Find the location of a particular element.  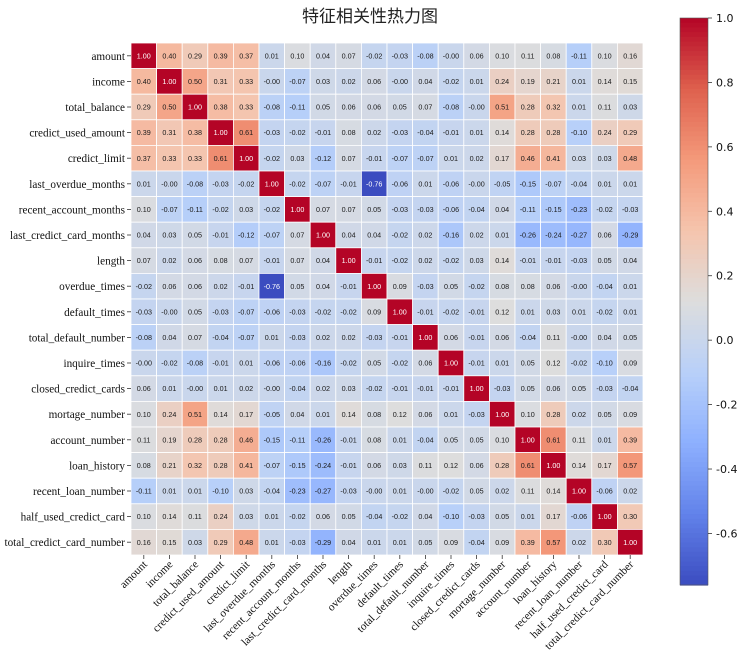

y-tick-label: credict_used_amount is located at coordinates (77, 134).